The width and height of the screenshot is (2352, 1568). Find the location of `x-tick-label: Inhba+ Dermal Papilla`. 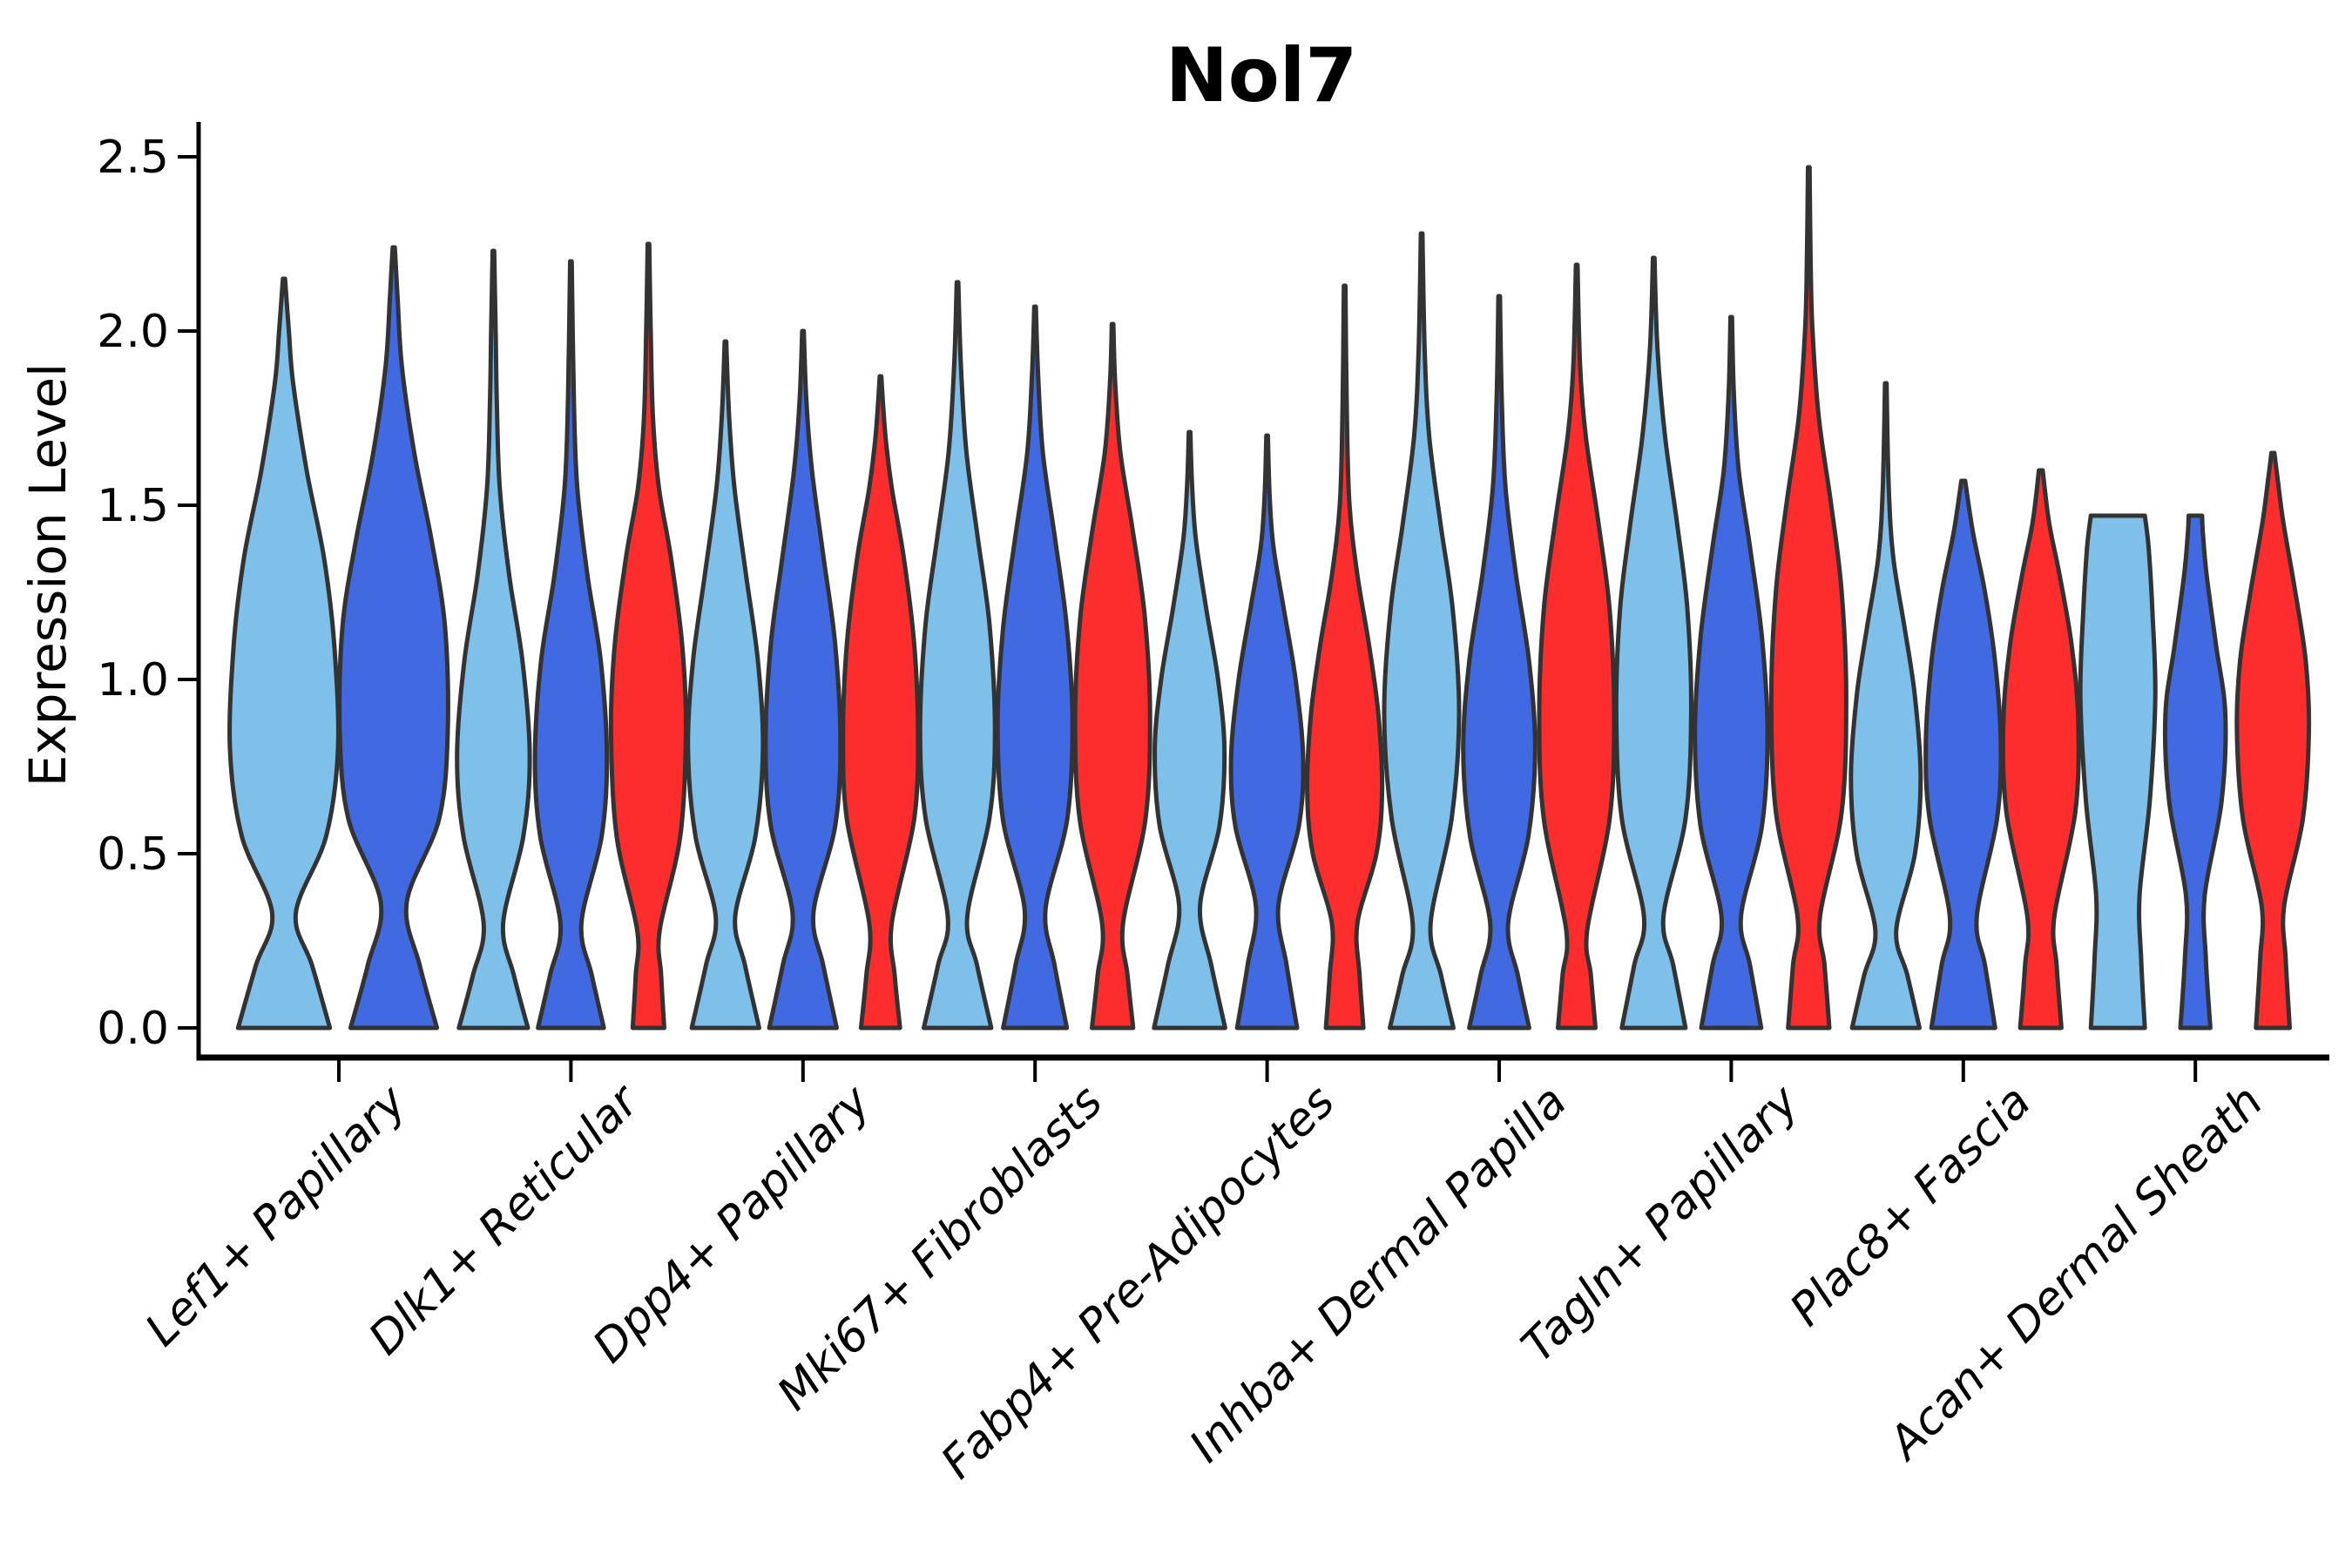

x-tick-label: Inhba+ Dermal Papilla is located at coordinates (1378, 1274).